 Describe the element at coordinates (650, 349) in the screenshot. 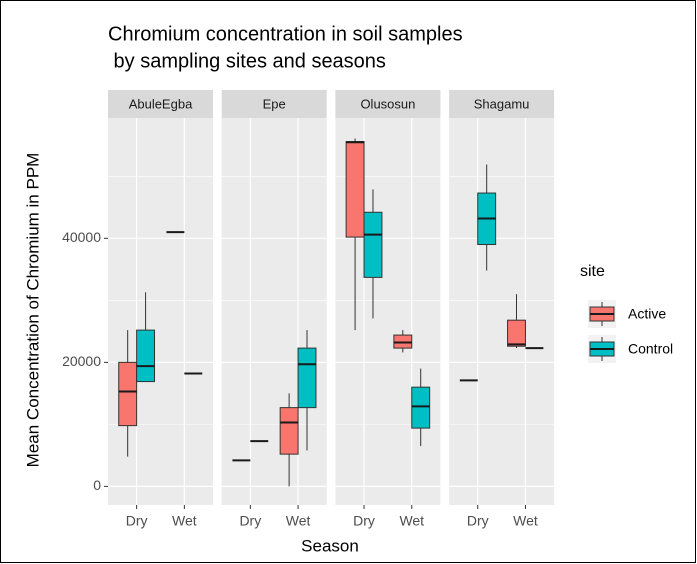

I see `legend-label: Control` at that location.